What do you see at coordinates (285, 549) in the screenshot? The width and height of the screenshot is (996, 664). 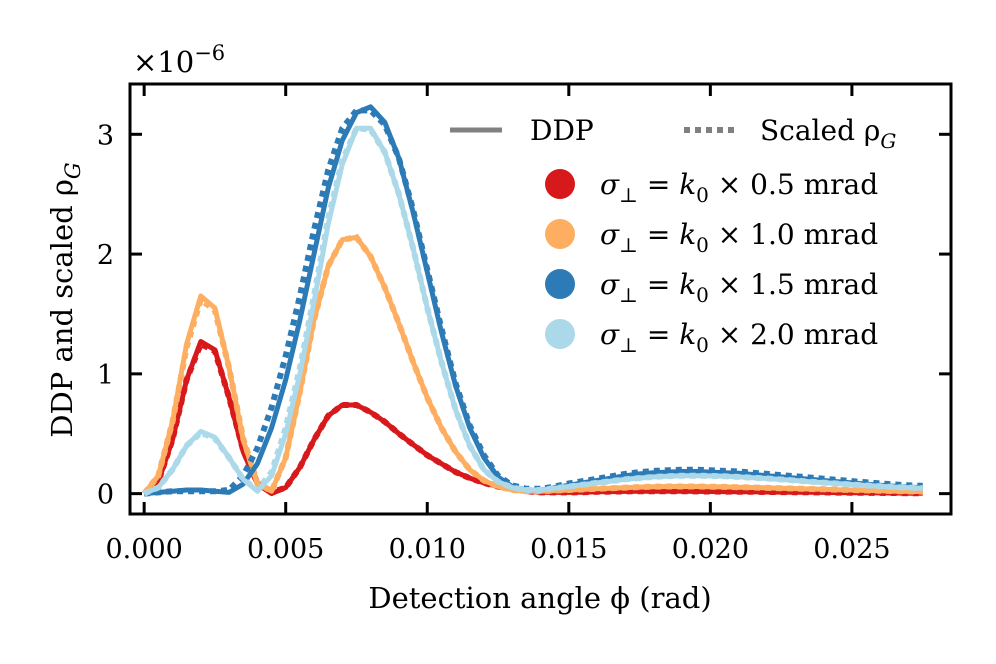 I see `x-tick-label: 0.005` at bounding box center [285, 549].